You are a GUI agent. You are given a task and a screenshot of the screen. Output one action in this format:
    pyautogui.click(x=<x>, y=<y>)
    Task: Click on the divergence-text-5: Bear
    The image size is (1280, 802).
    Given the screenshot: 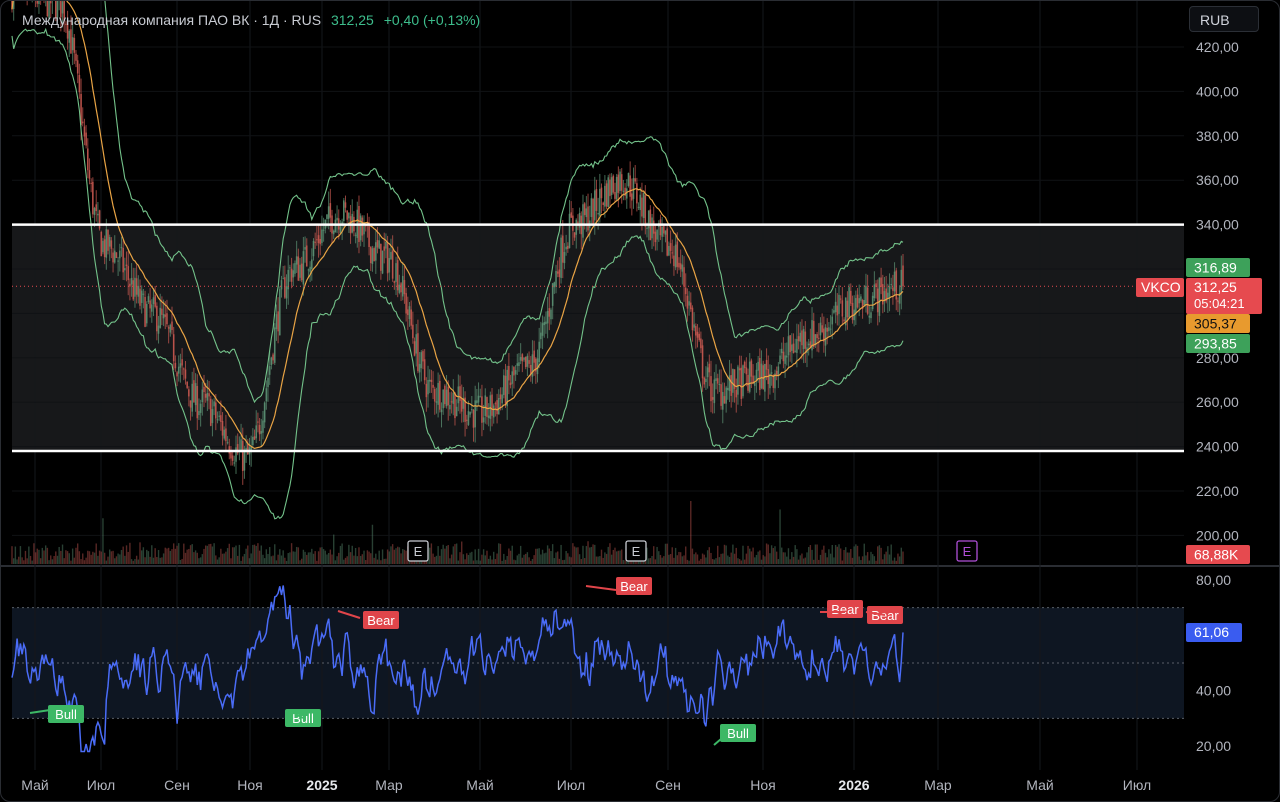 What is the action you would take?
    pyautogui.click(x=845, y=609)
    